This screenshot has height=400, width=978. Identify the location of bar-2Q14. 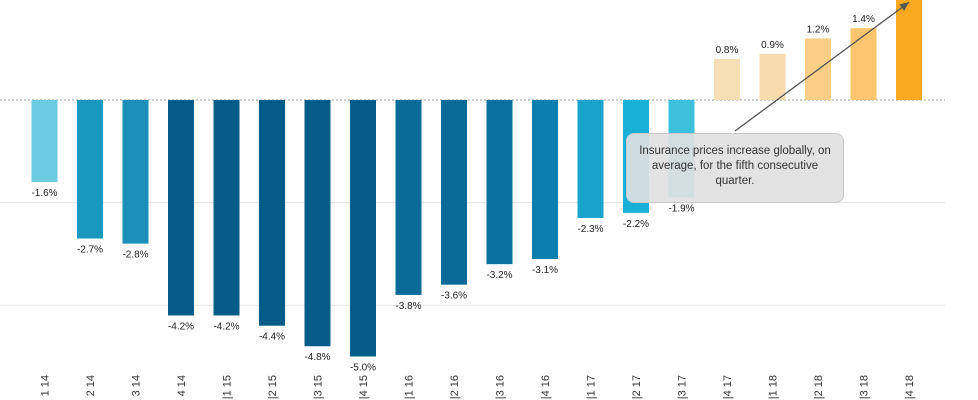
(90, 169).